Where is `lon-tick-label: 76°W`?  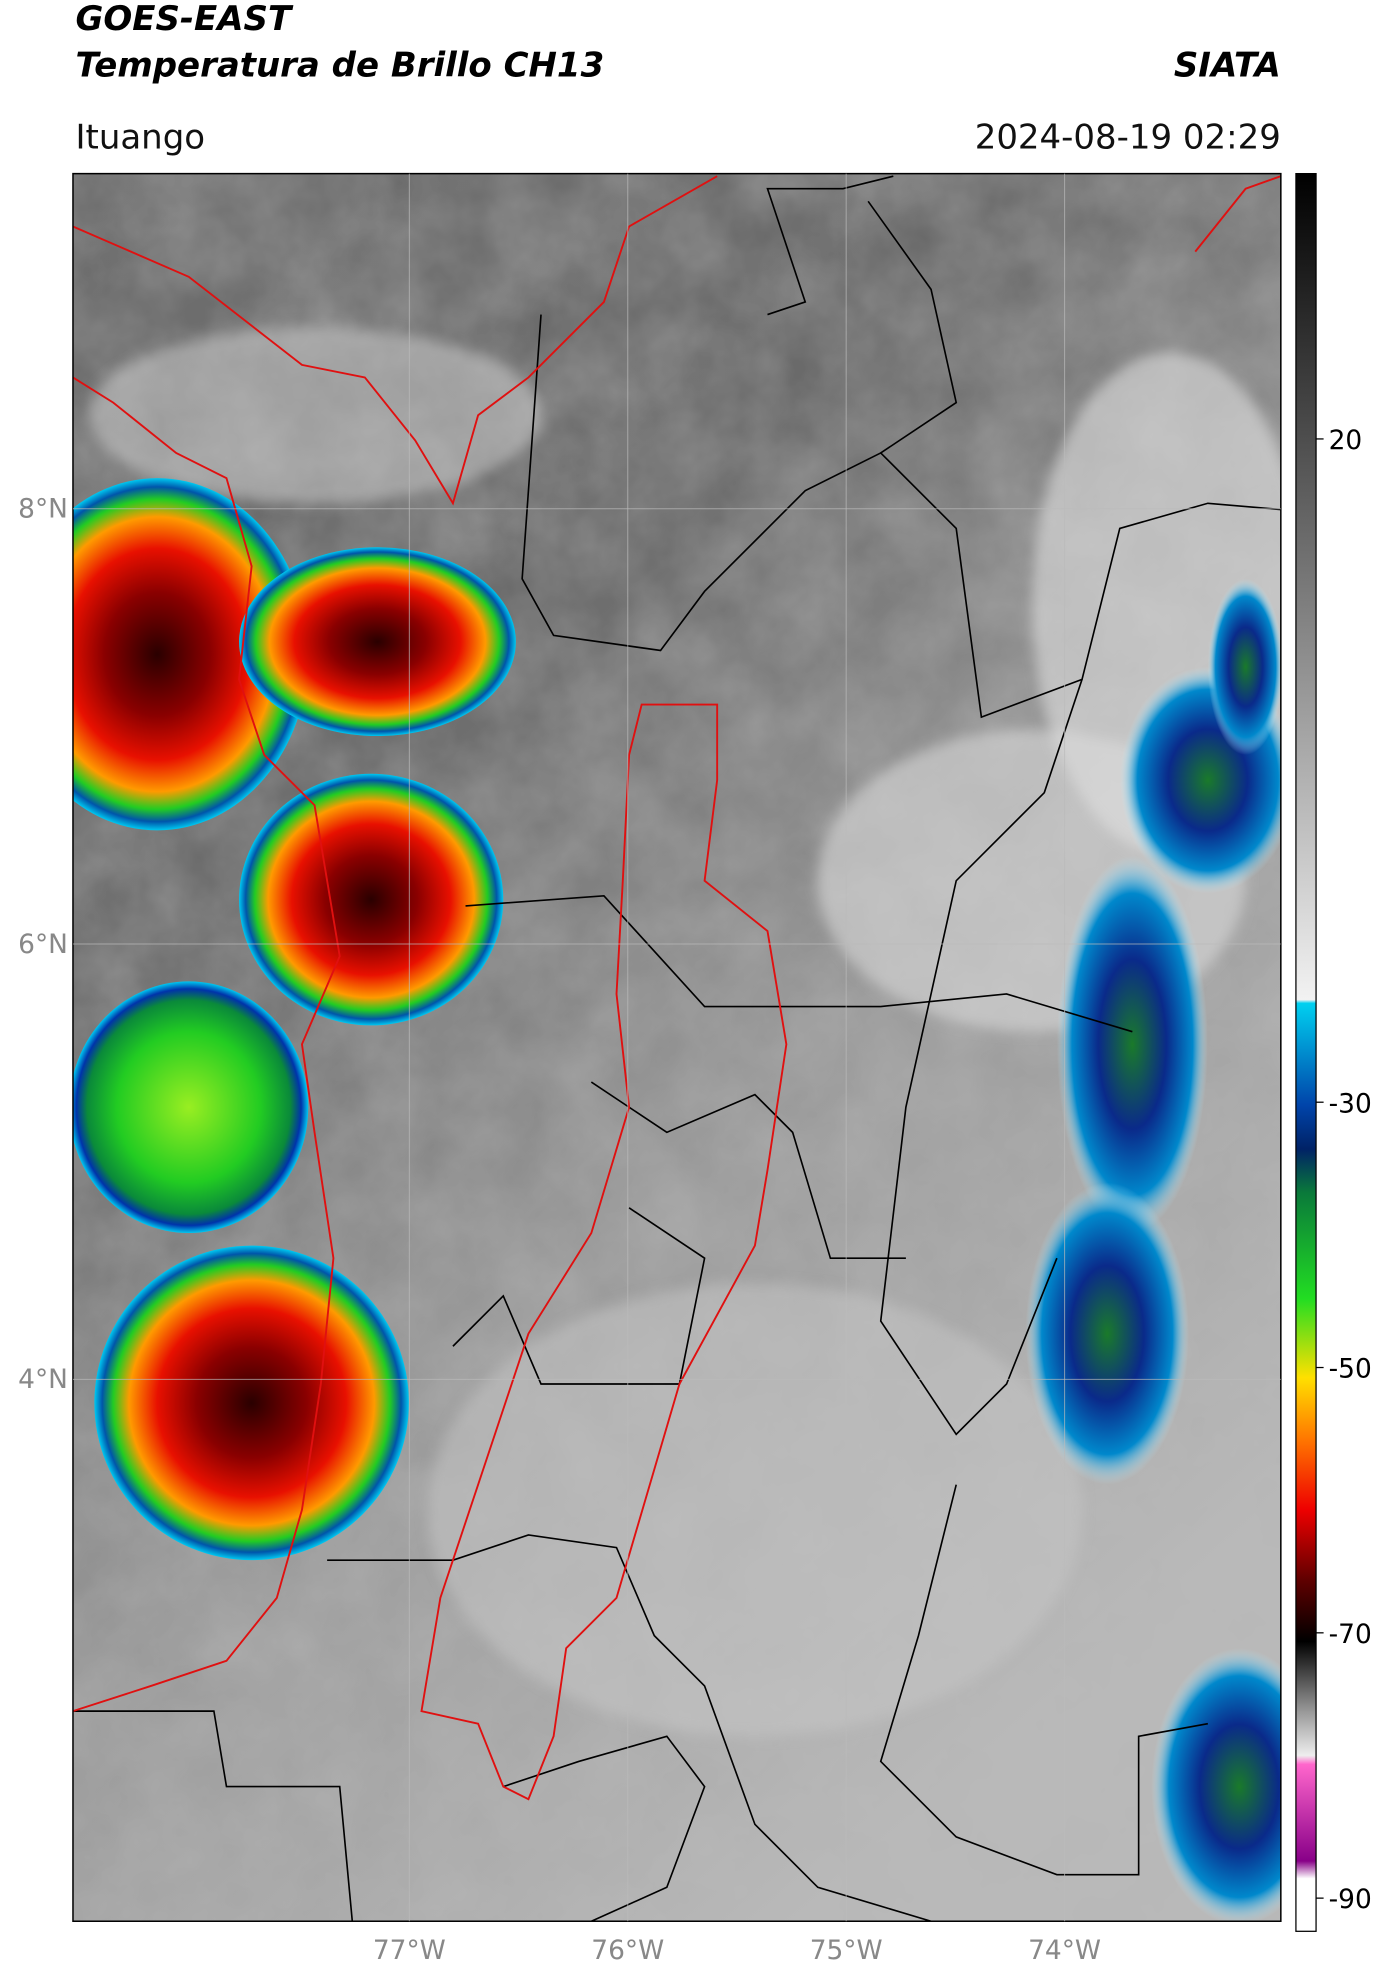 lon-tick-label: 76°W is located at coordinates (627, 1950).